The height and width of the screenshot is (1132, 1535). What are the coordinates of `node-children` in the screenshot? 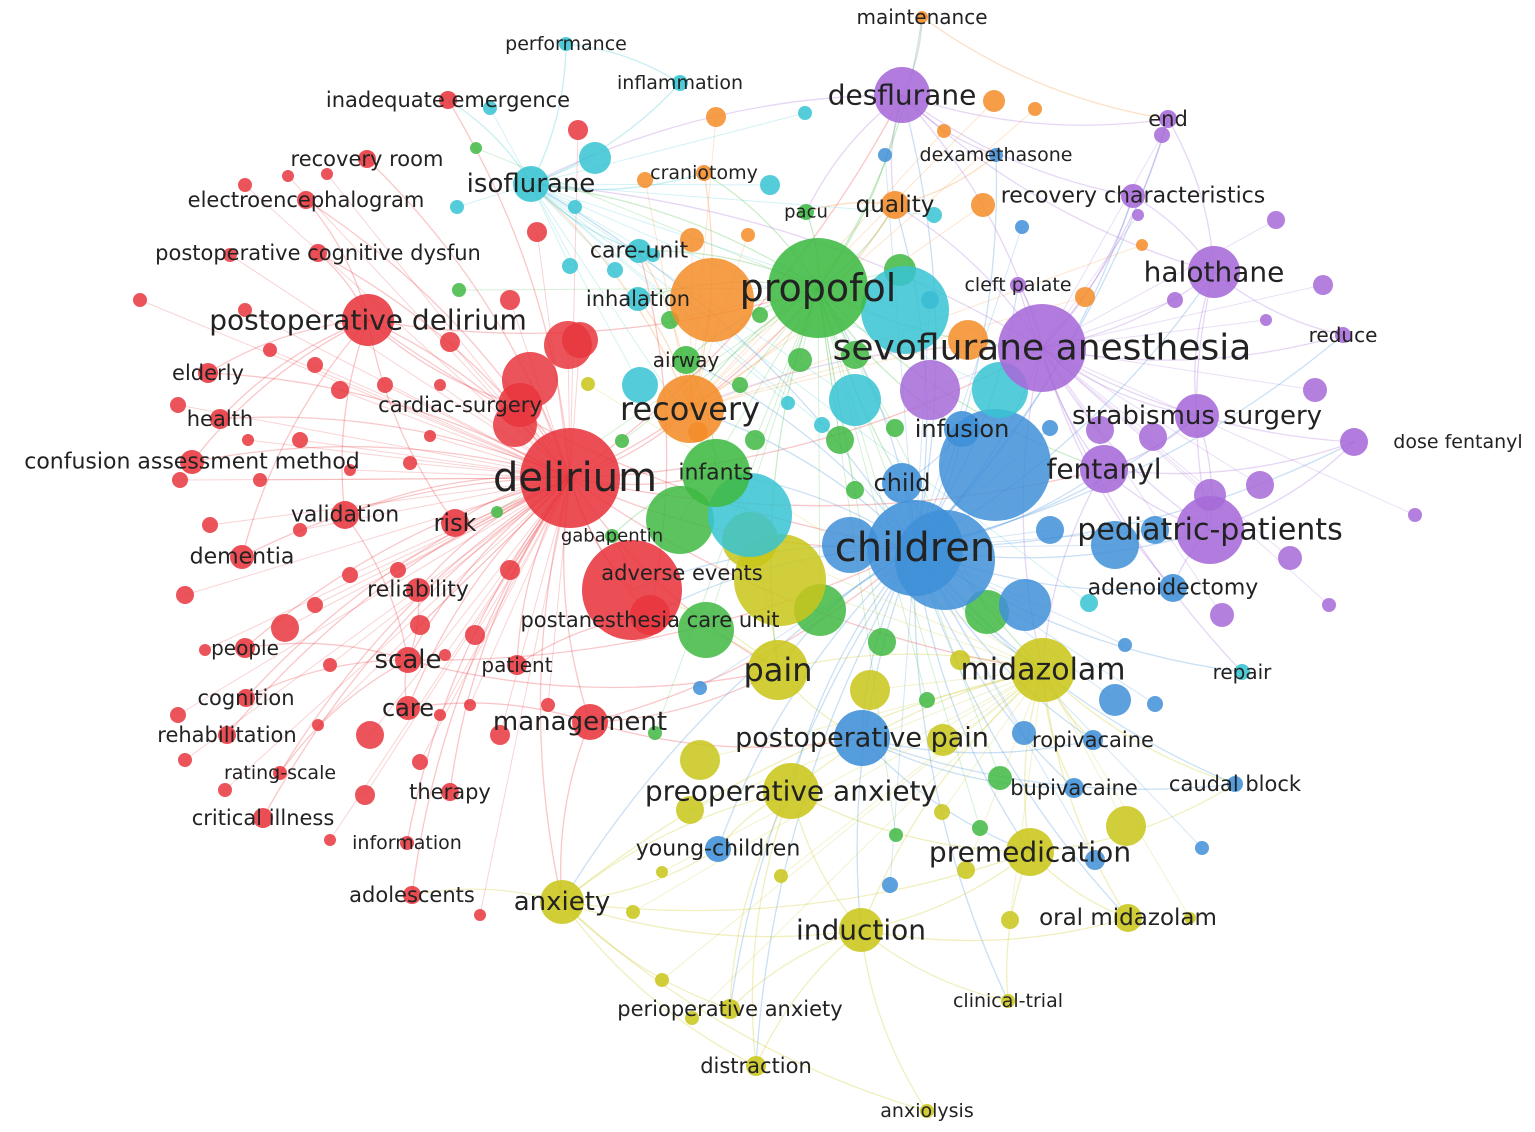 It's located at (915, 548).